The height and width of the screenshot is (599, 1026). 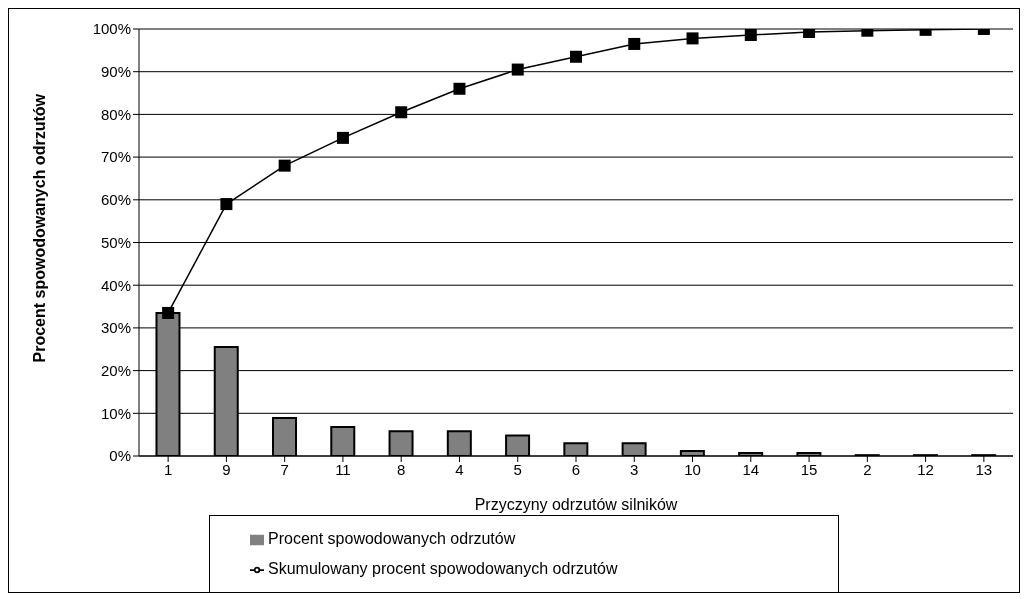 I want to click on x-axis-title: Przyczyny odrzutów silników, so click(x=576, y=504).